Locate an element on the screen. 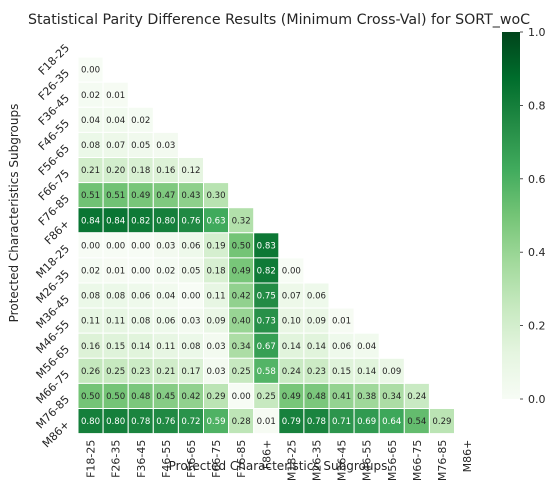 The width and height of the screenshot is (559, 484). cell-value-label: 0.26 is located at coordinates (90, 372).